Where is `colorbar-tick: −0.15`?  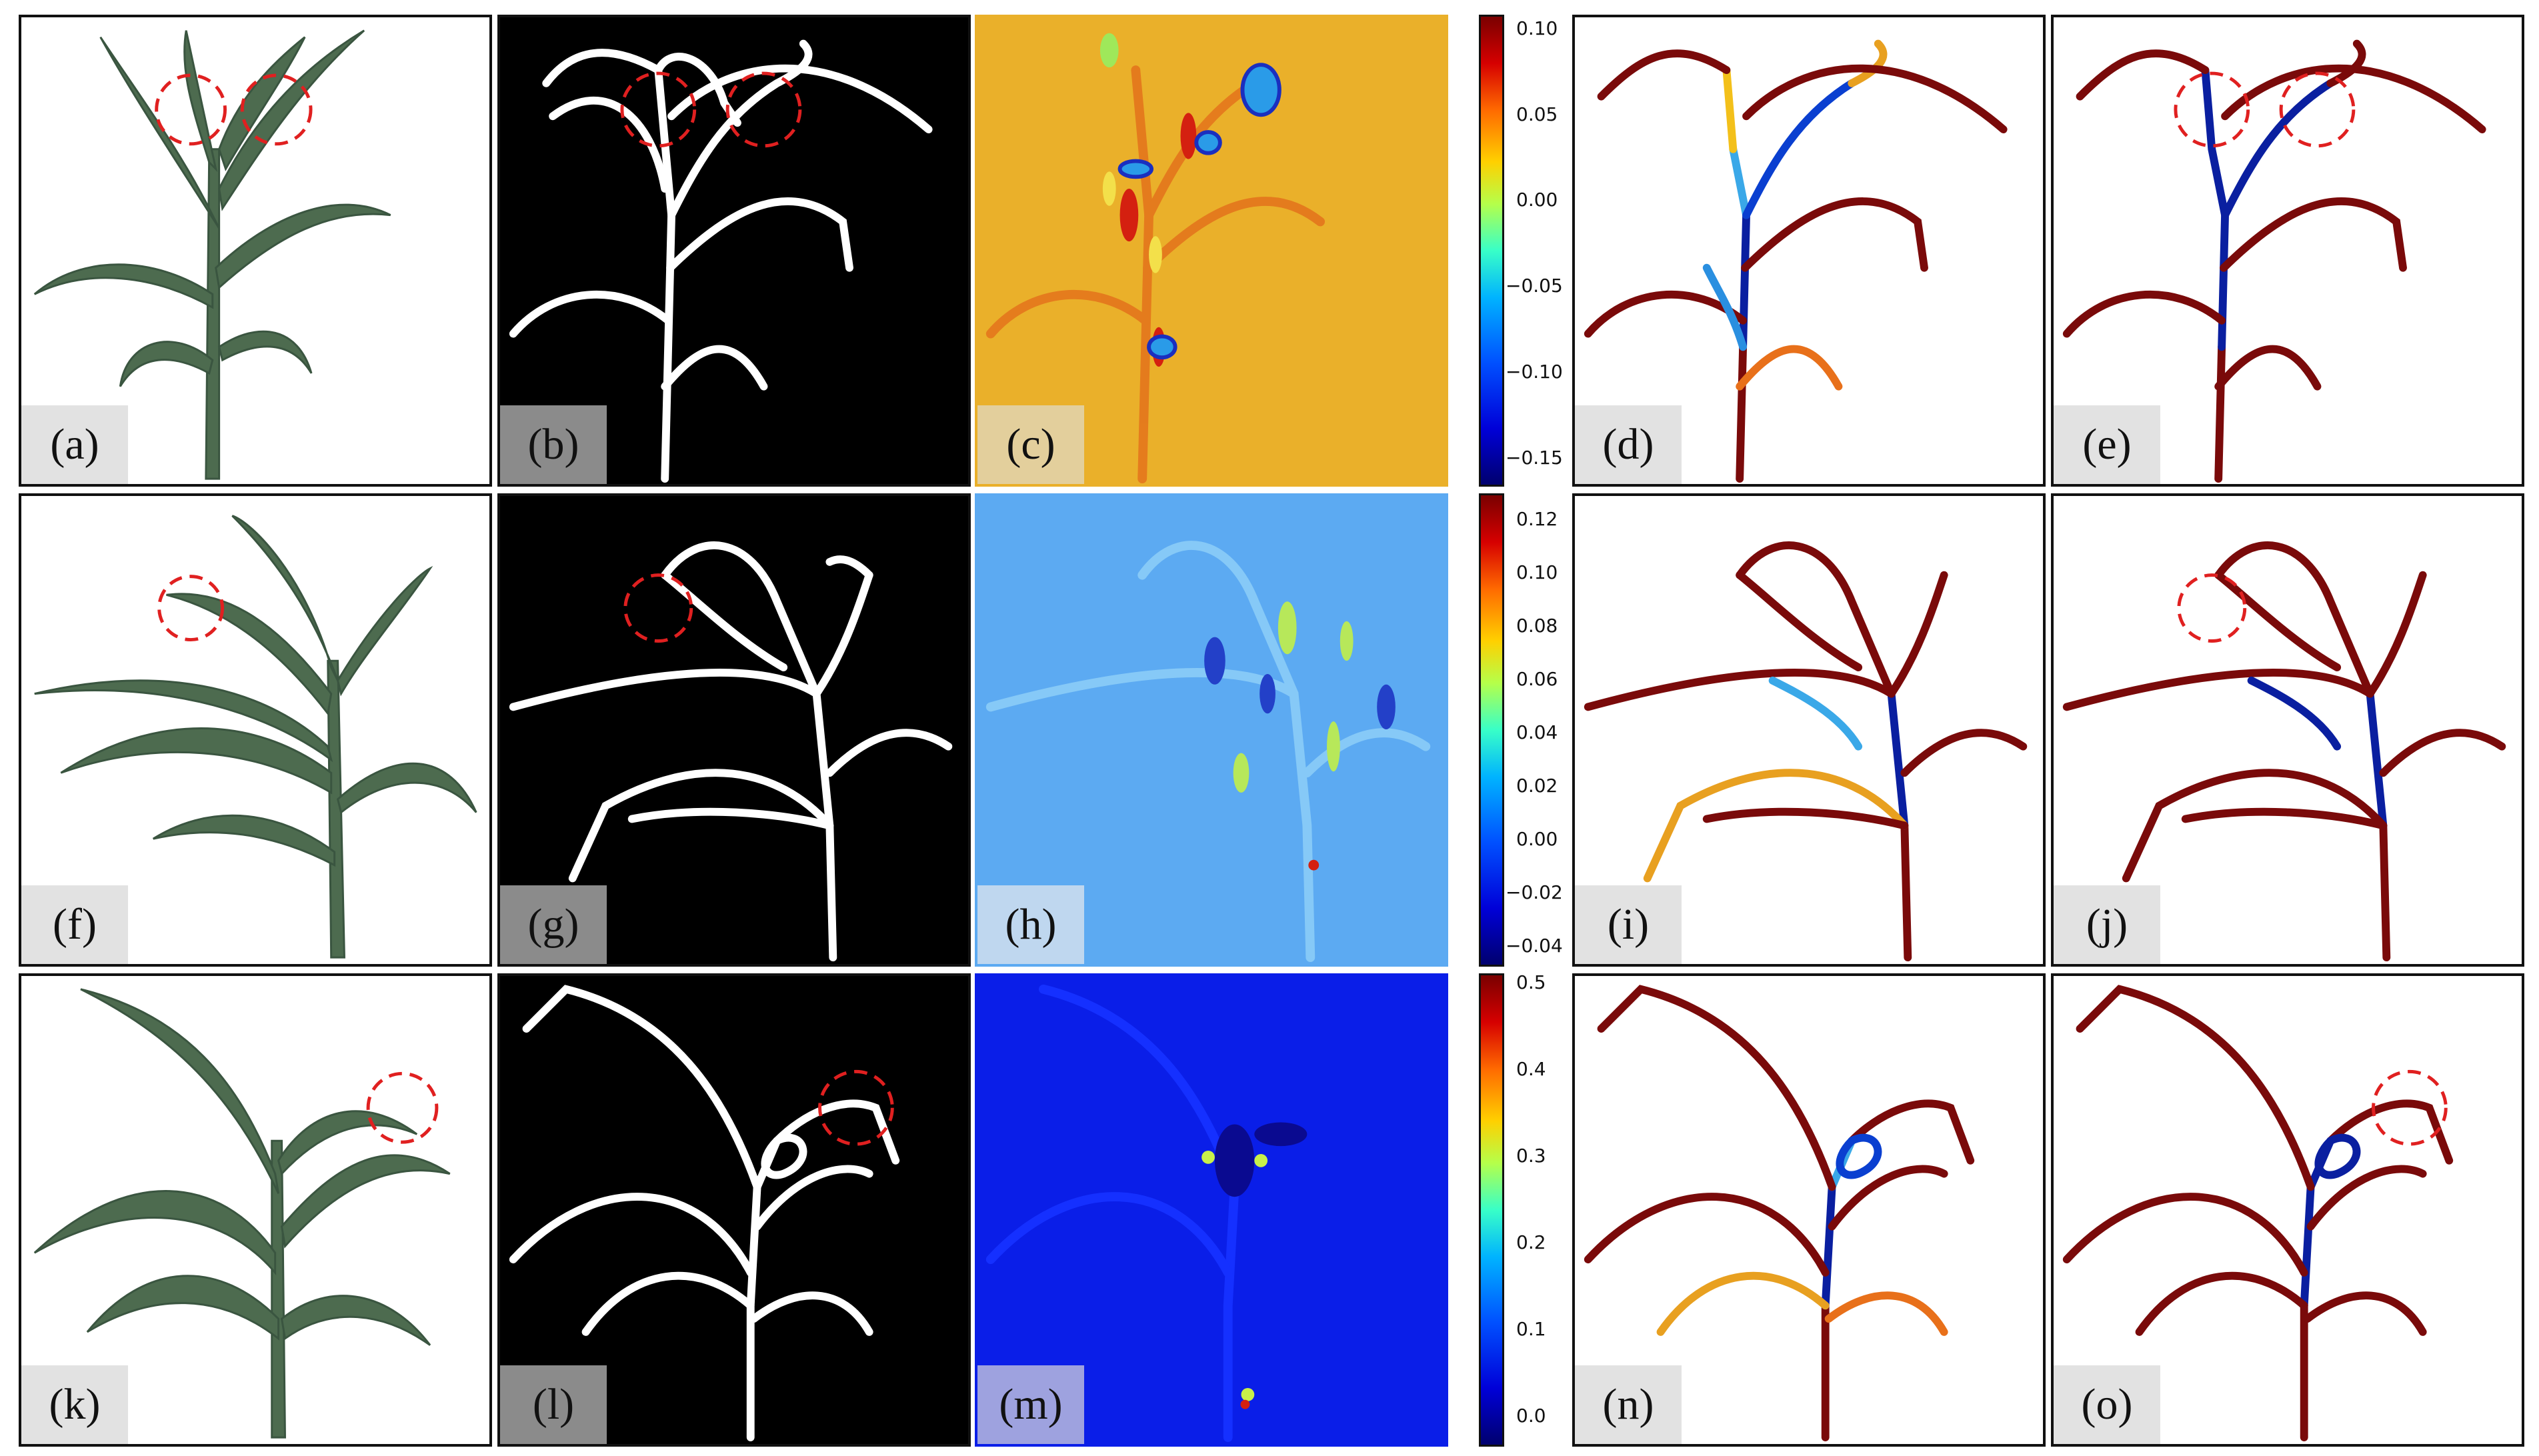
colorbar-tick: −0.15 is located at coordinates (1534, 458).